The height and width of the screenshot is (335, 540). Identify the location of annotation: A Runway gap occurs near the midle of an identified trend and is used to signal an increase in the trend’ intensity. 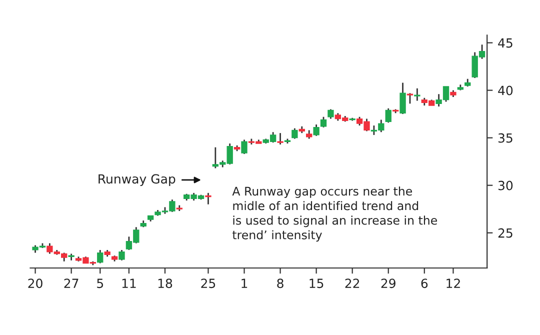
(334, 214).